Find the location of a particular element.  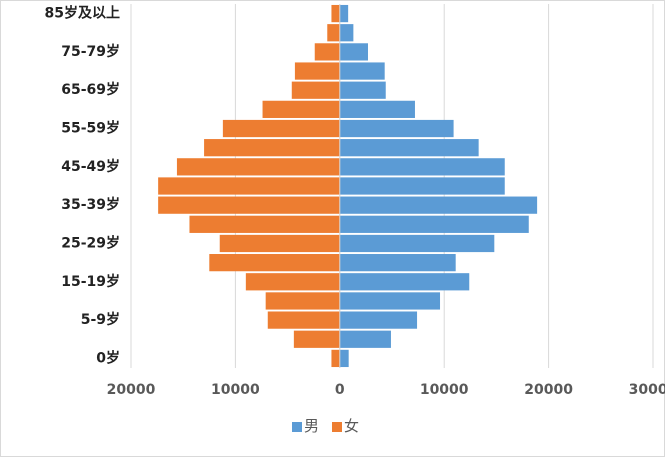

y-tick-label: 5-9岁 is located at coordinates (100, 319).